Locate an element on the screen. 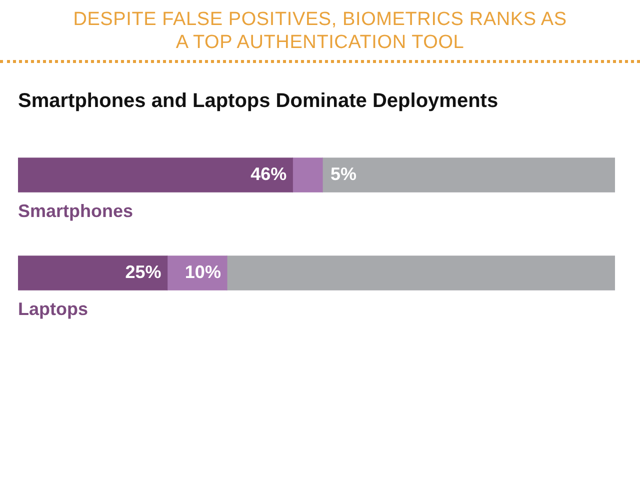  y-tick-label: Laptops is located at coordinates (53, 308).